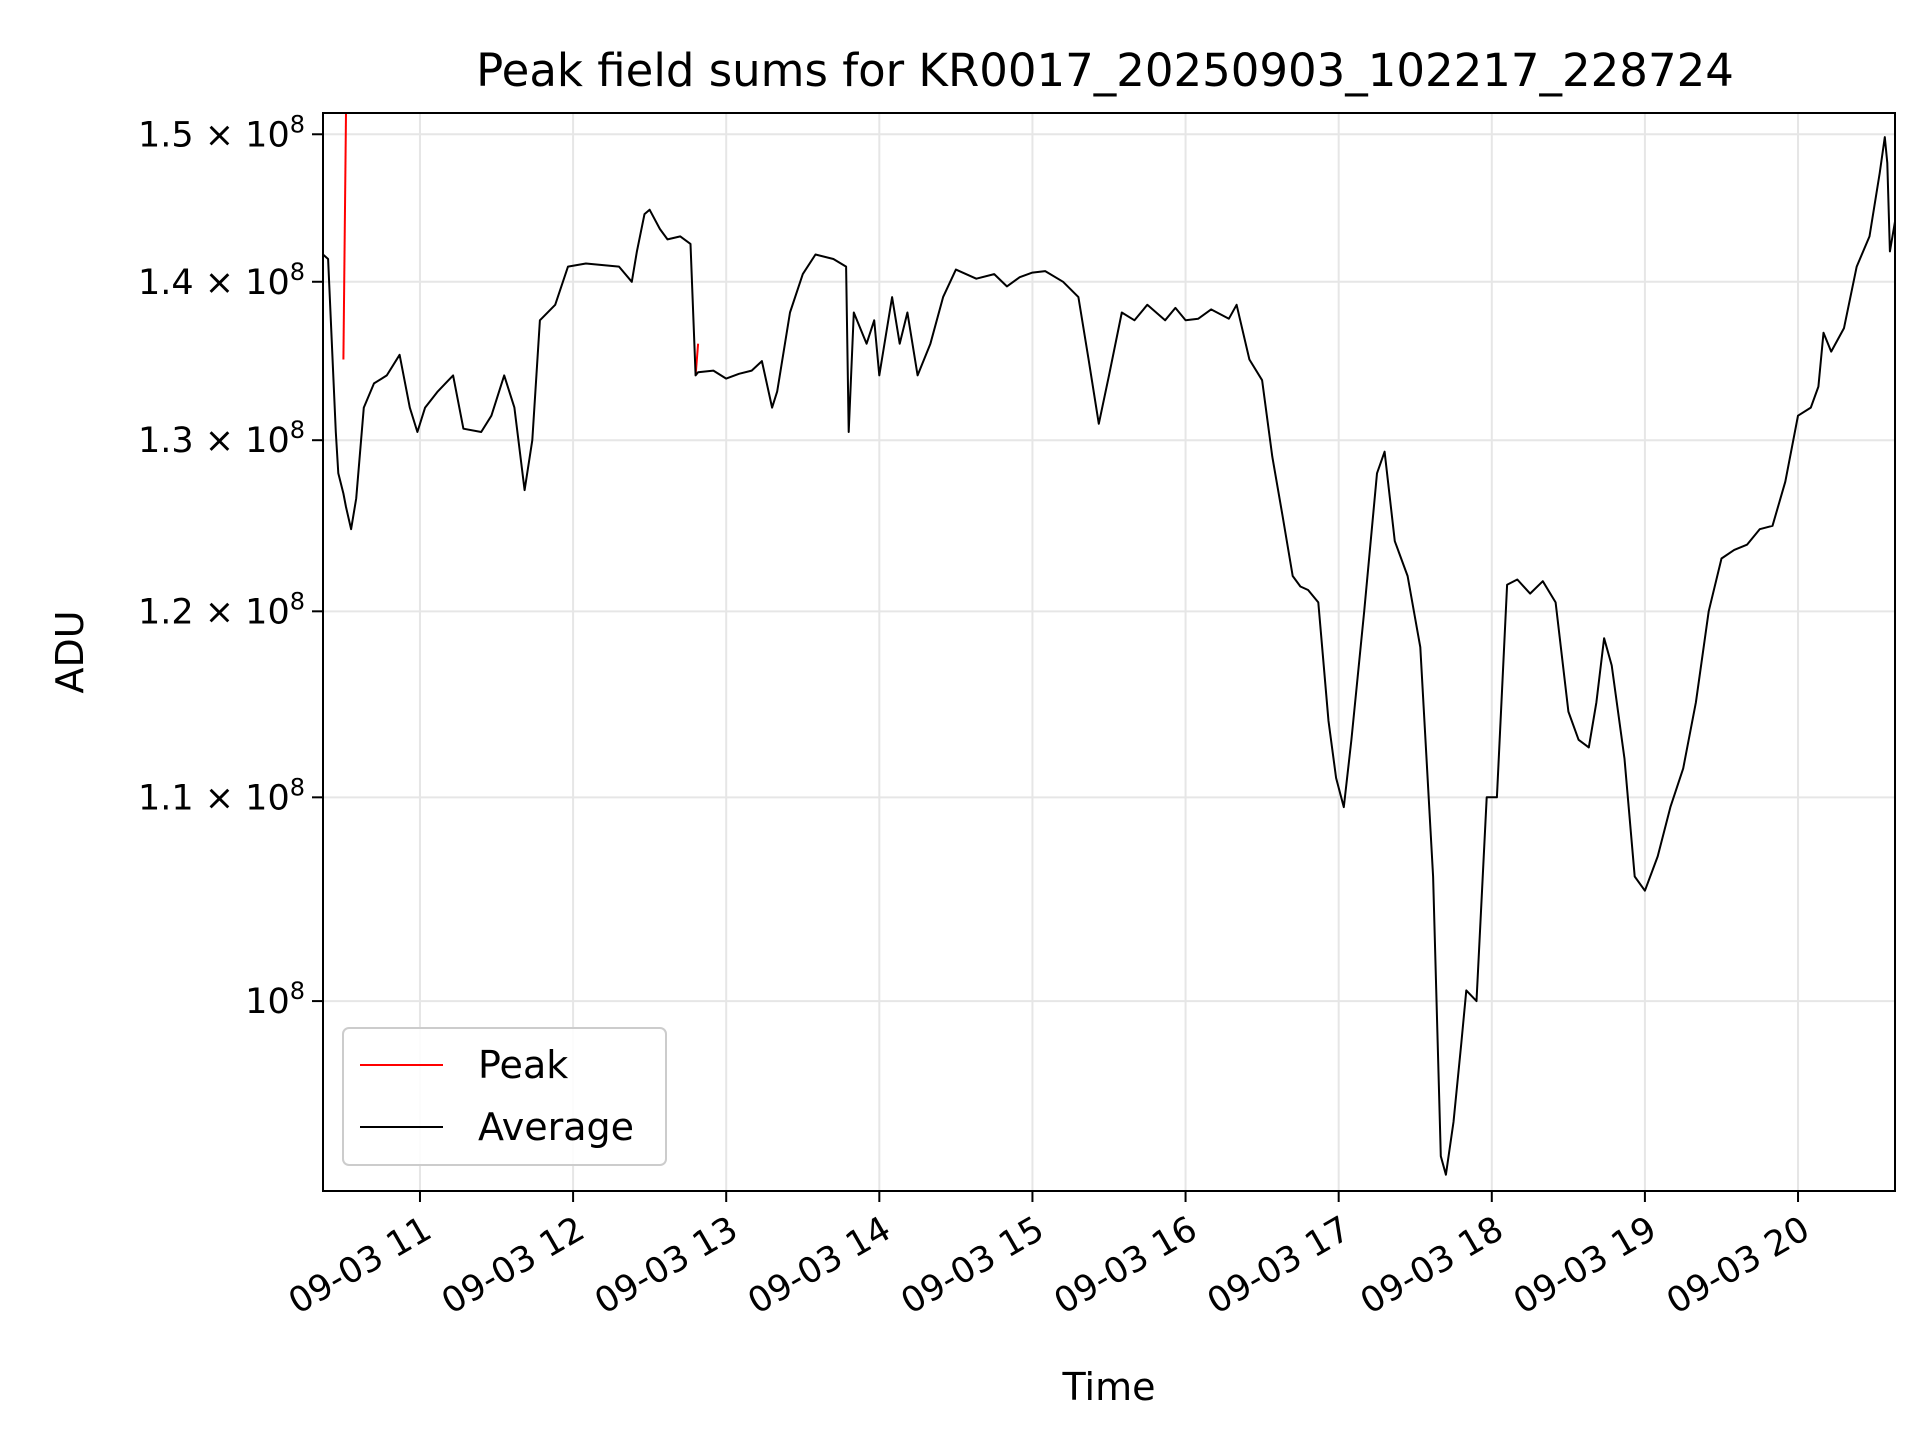 Image resolution: width=1920 pixels, height=1440 pixels. What do you see at coordinates (221, 438) in the screenshot?
I see `y-tick-label-3: 1.3 × 108` at bounding box center [221, 438].